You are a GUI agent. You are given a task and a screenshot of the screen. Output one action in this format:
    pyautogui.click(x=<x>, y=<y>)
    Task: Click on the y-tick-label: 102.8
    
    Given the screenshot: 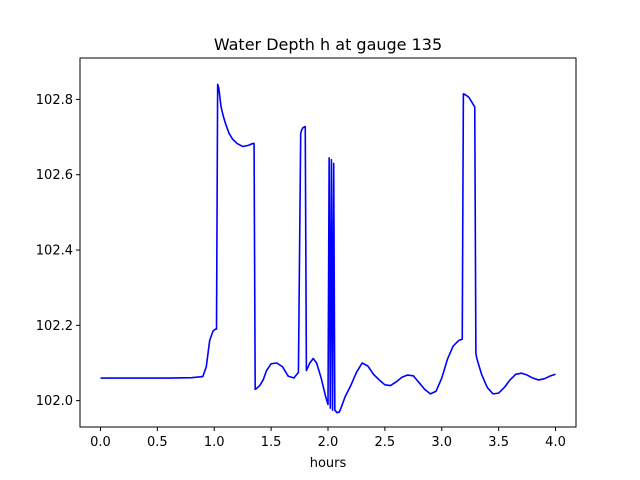 What is the action you would take?
    pyautogui.click(x=54, y=100)
    